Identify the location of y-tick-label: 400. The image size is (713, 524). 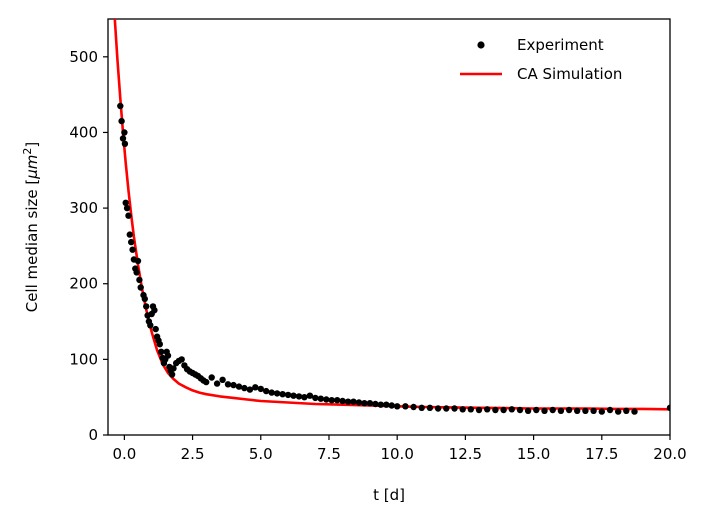
(83, 132).